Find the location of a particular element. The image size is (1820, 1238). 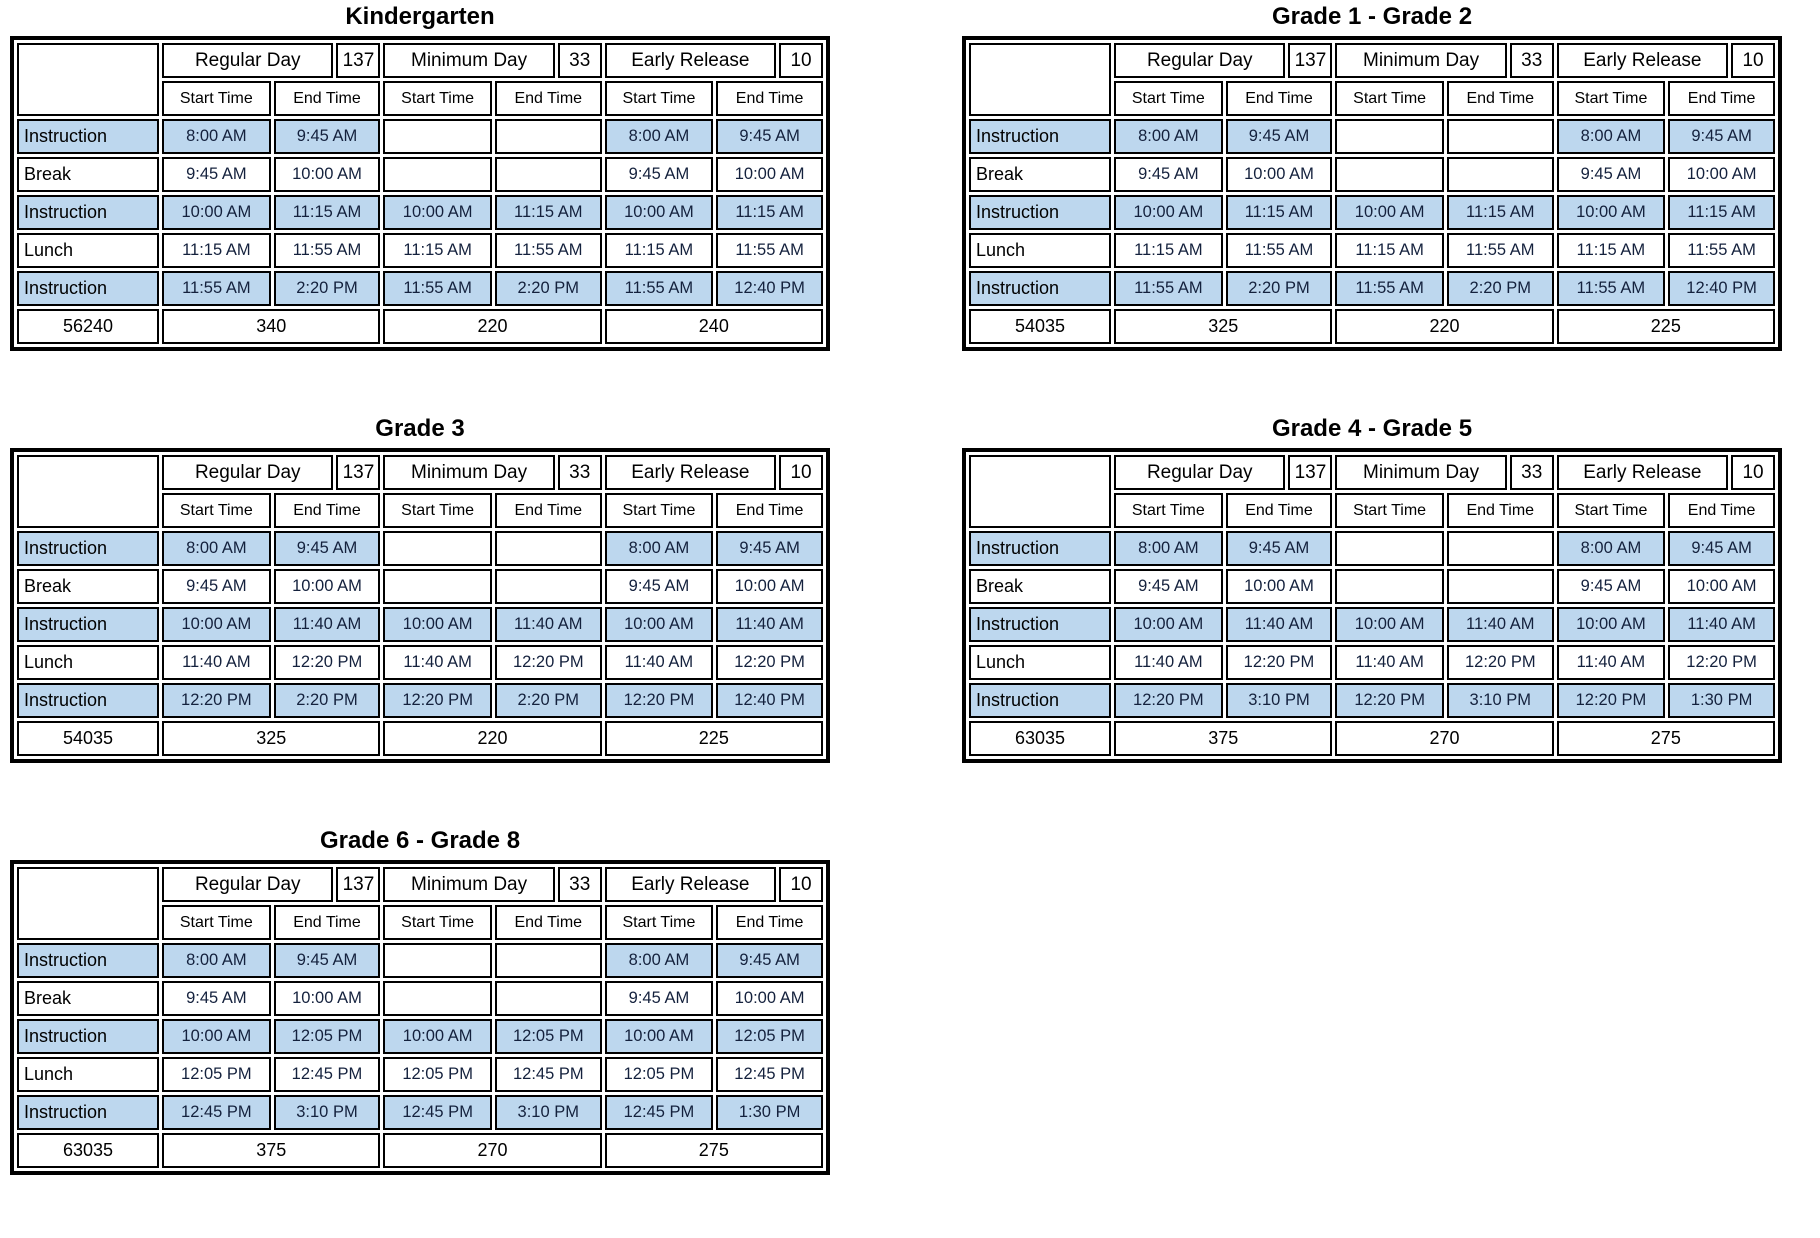

start-time-cell: 11:40 AM is located at coordinates (437, 662).